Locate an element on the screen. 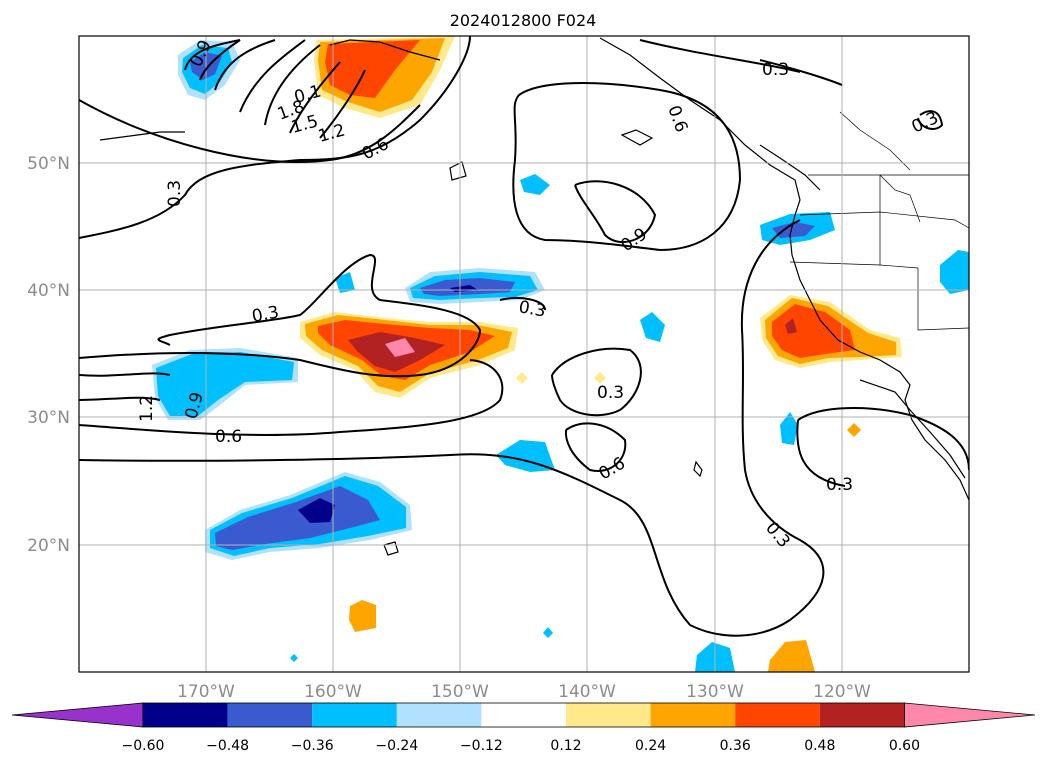  lon-label: 120°W is located at coordinates (842, 692).